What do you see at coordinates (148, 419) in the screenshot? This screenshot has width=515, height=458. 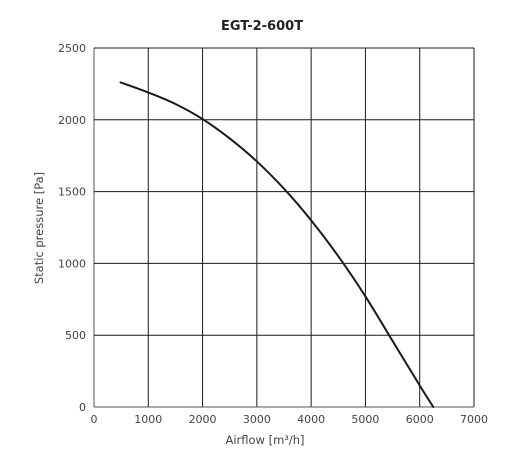 I see `x-tick-label: 1000` at bounding box center [148, 419].